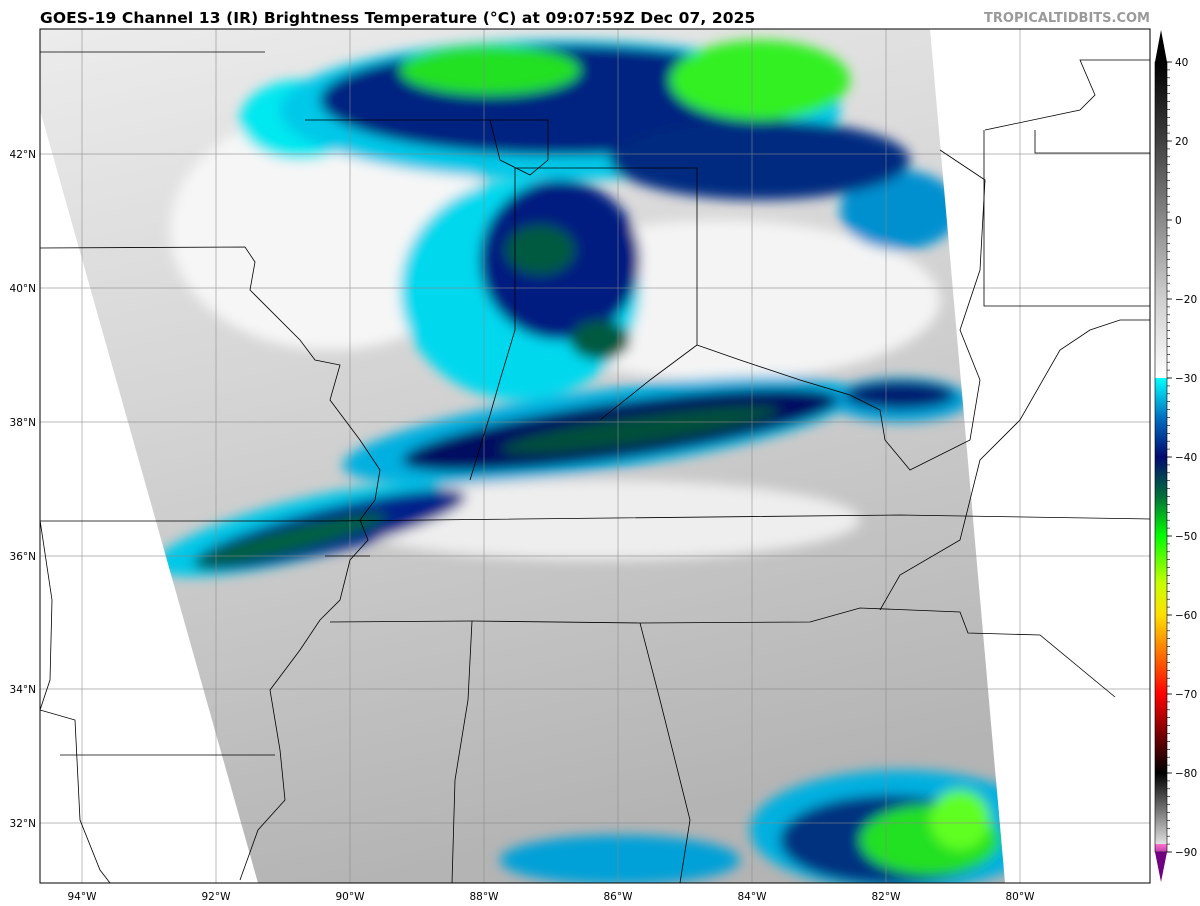 The height and width of the screenshot is (906, 1200). What do you see at coordinates (753, 897) in the screenshot?
I see `longitude-label: 84°W` at bounding box center [753, 897].